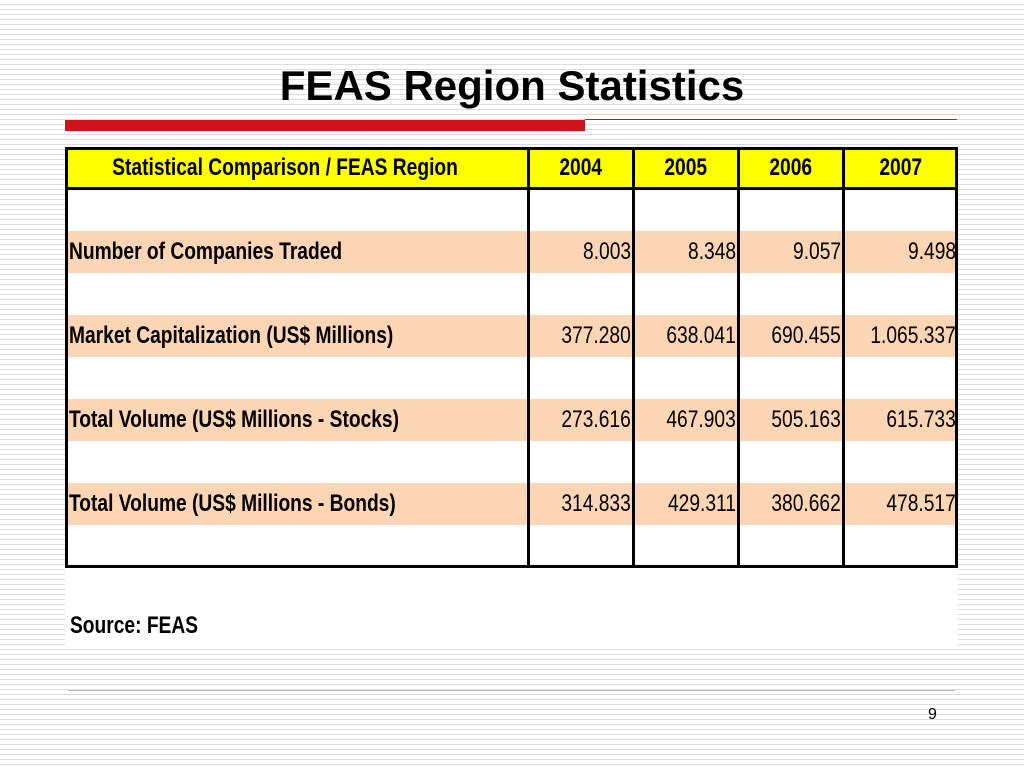  I want to click on value-cell-text: 8.003, so click(606, 251).